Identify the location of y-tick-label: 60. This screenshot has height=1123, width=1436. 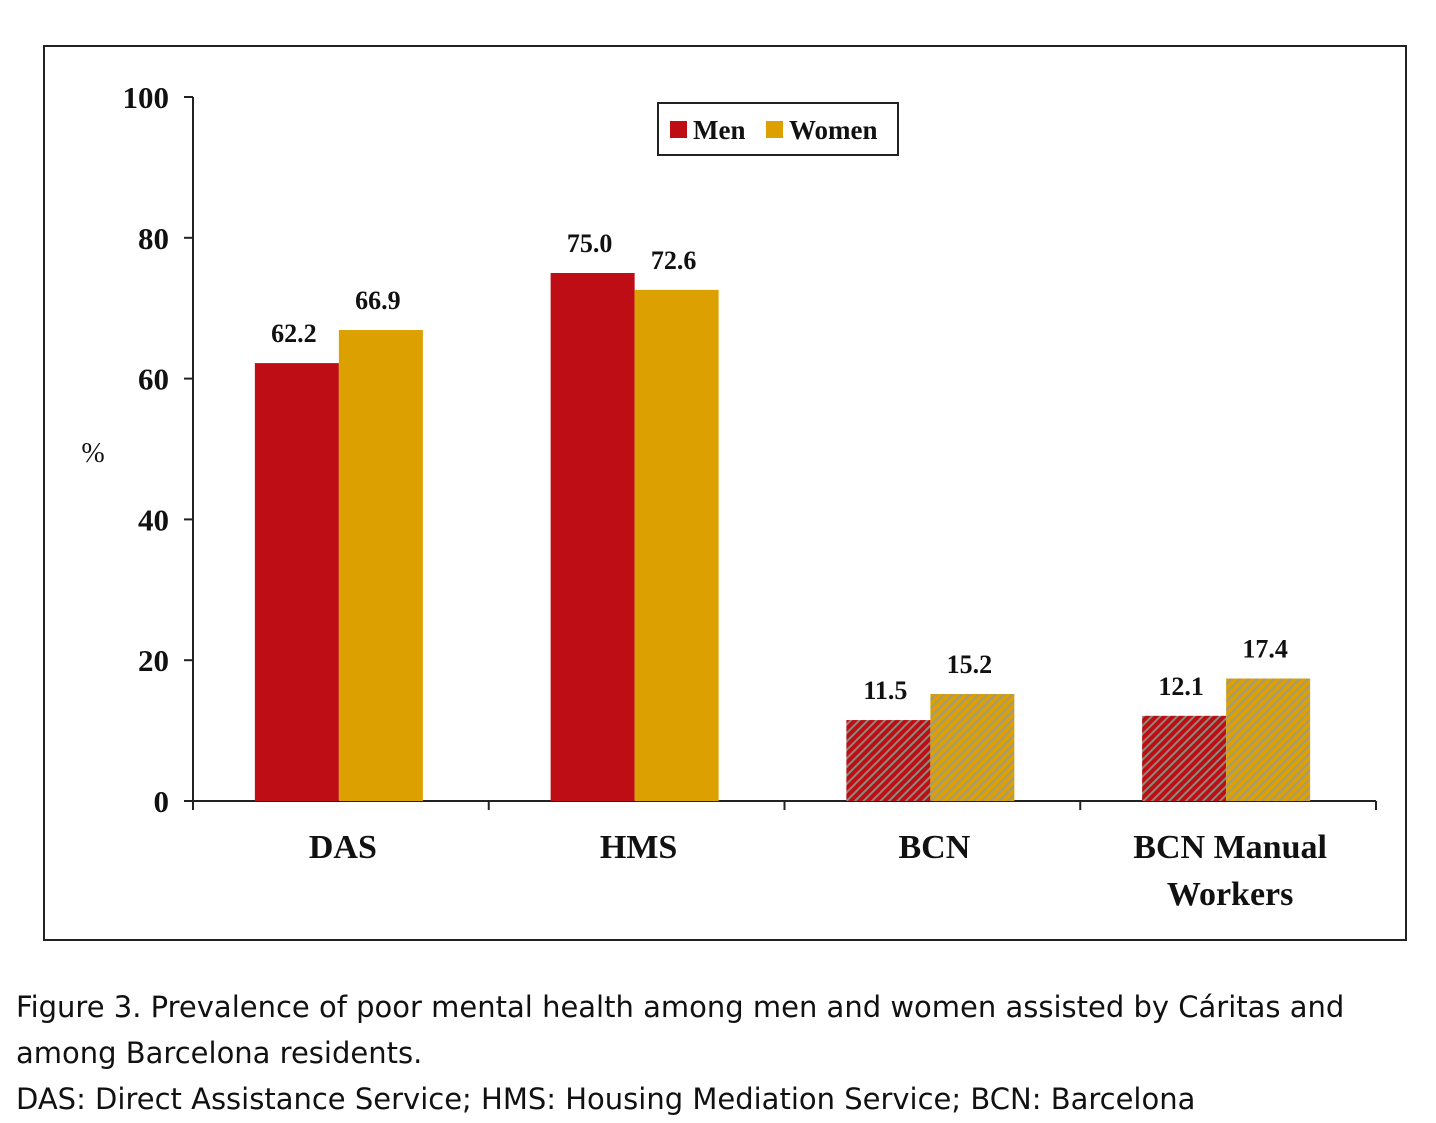
(153, 379).